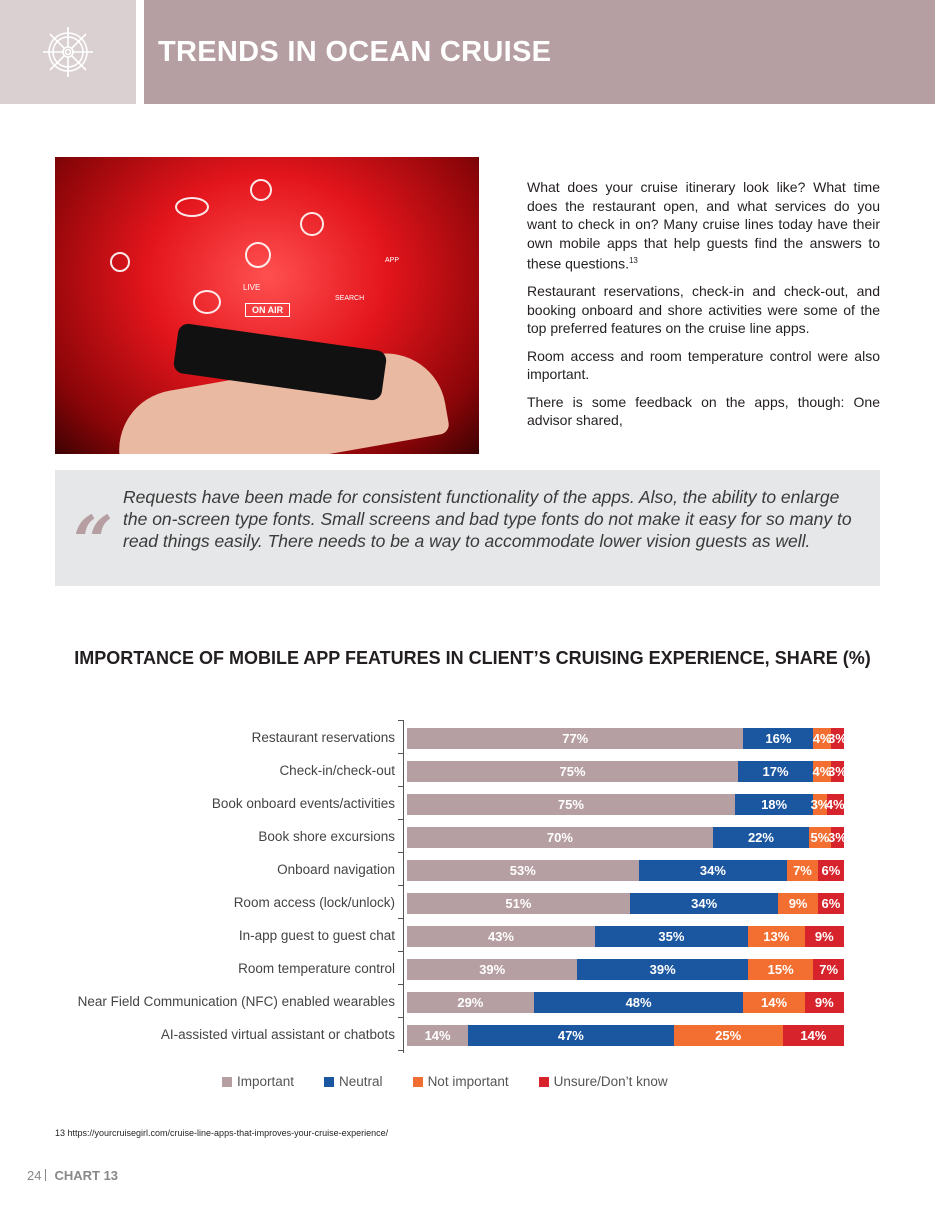  I want to click on header-icon-box, so click(68, 52).